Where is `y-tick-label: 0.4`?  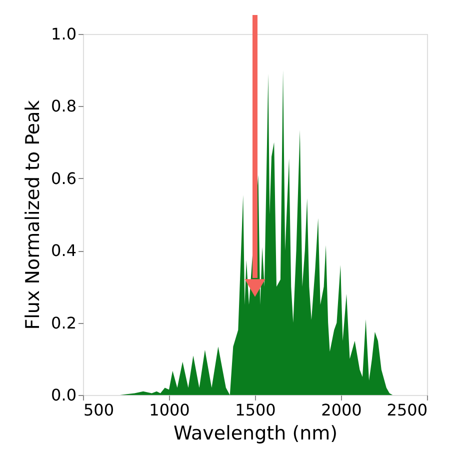
y-tick-label: 0.4 is located at coordinates (63, 250).